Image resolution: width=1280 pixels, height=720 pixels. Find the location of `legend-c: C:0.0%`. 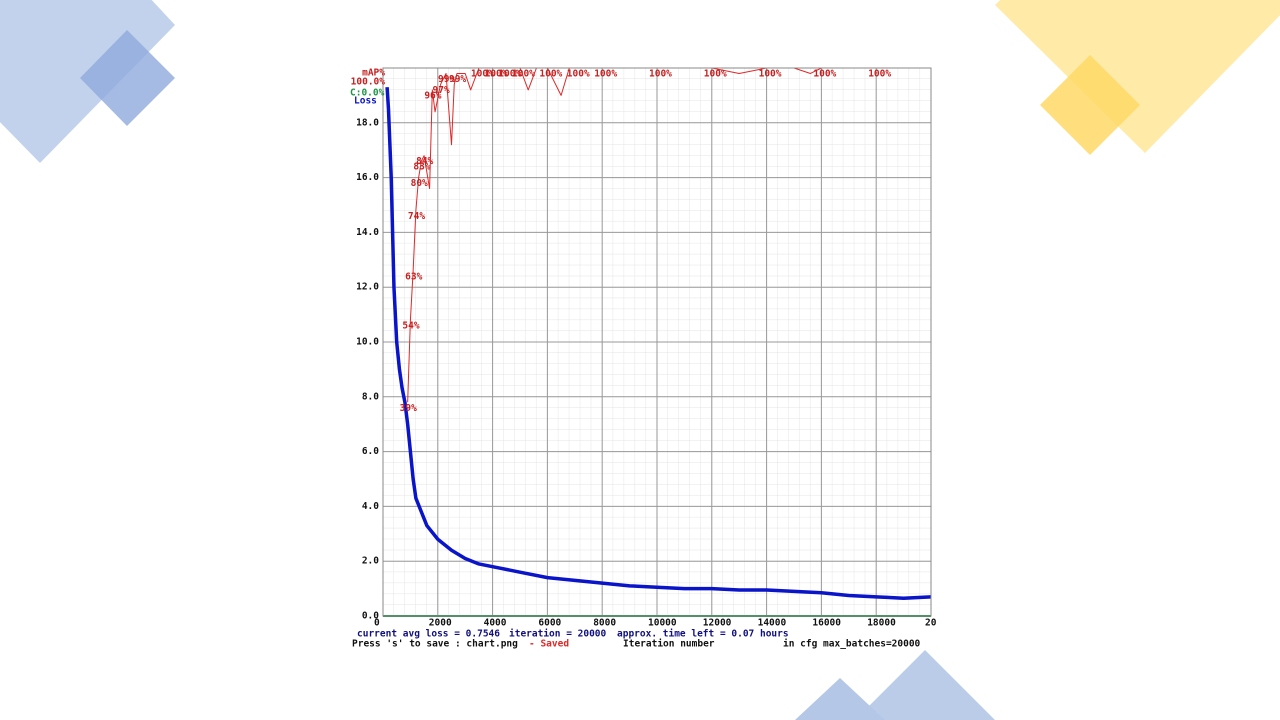

legend-c: C:0.0% is located at coordinates (367, 93).